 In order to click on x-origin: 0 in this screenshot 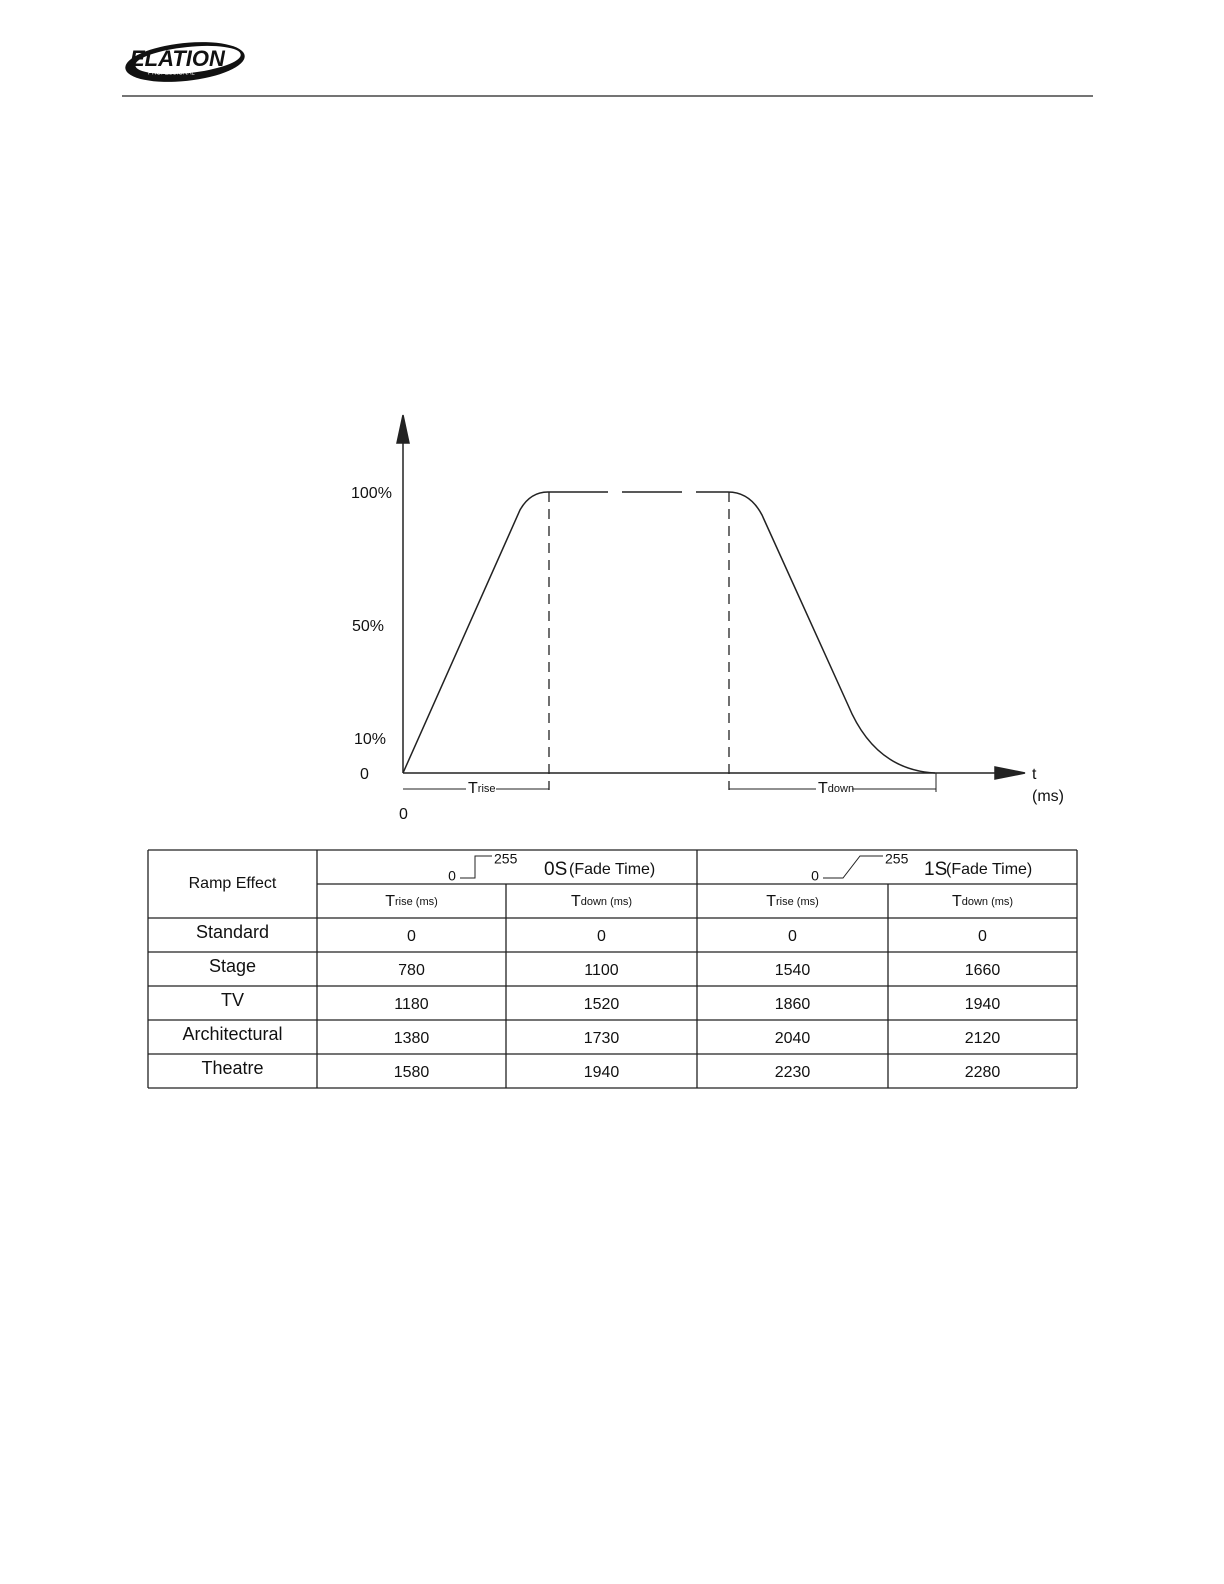, I will do `click(403, 814)`.